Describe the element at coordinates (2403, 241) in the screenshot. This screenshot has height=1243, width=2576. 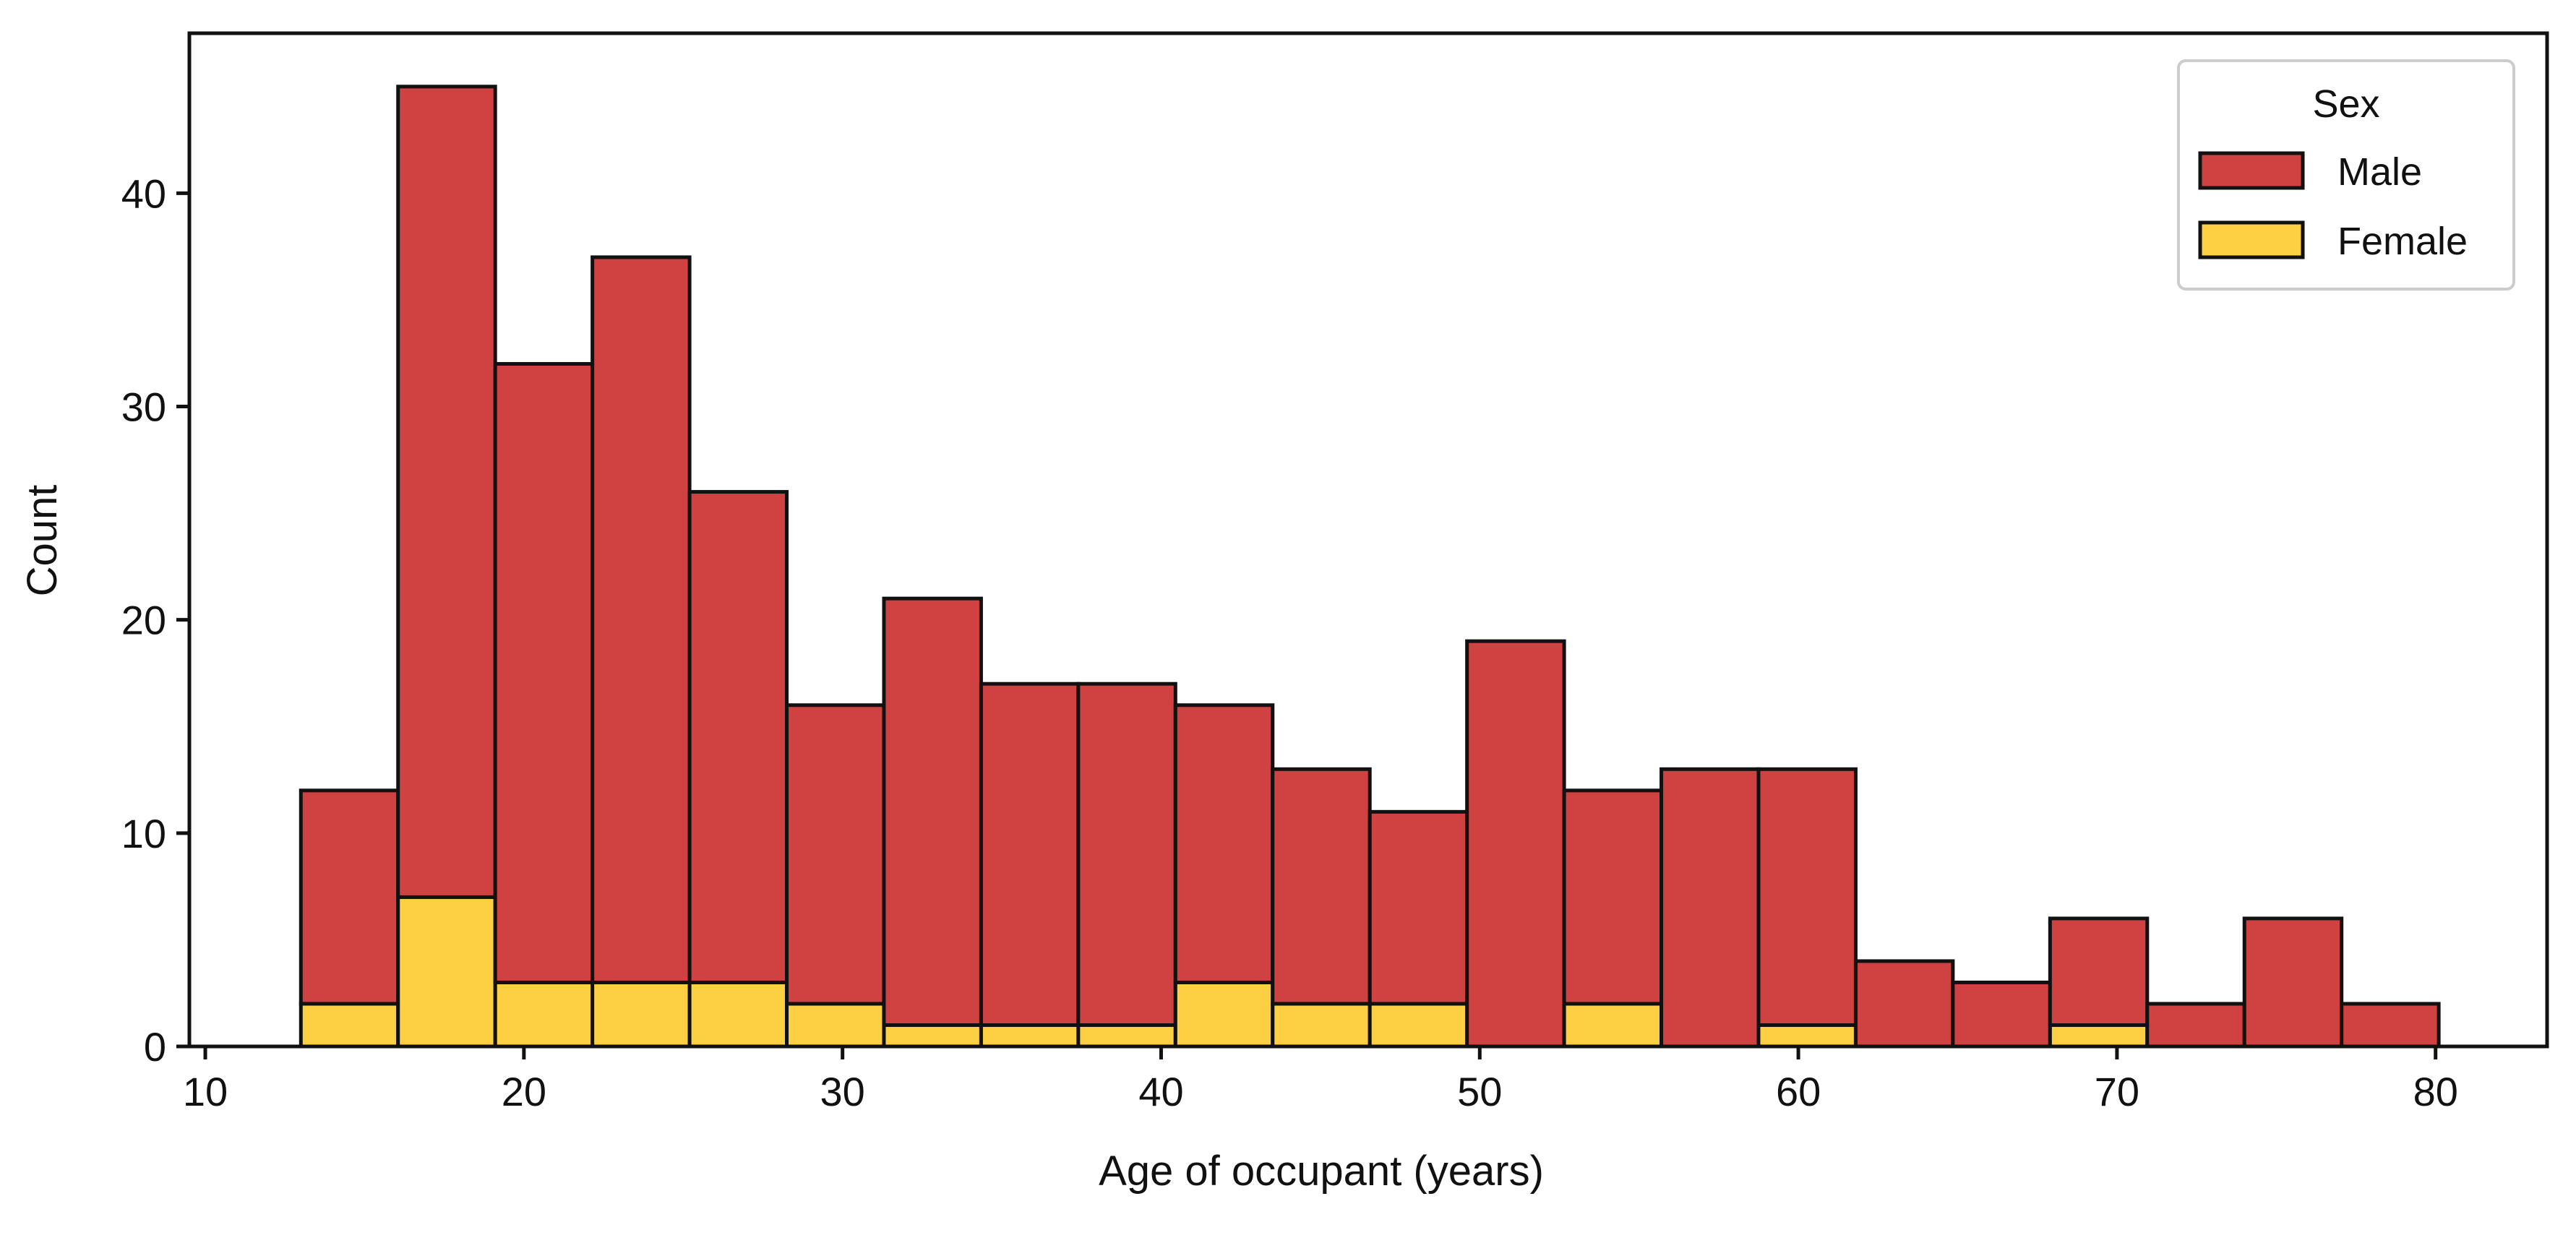
I see `legend-label-female: Female` at that location.